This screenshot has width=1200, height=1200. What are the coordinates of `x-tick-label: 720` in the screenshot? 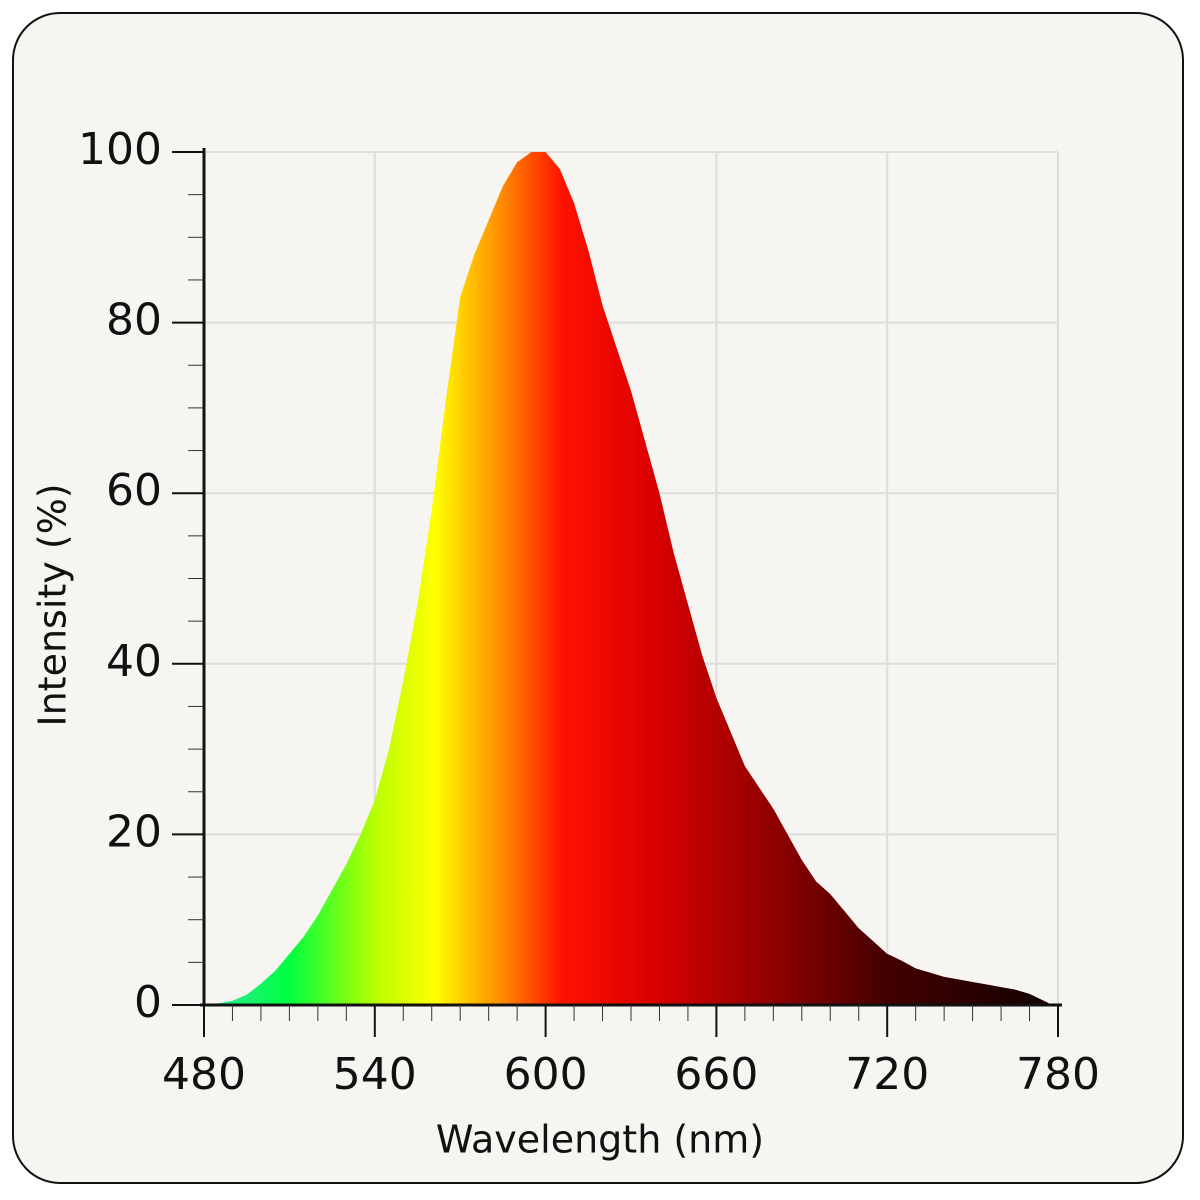 It's located at (887, 1074).